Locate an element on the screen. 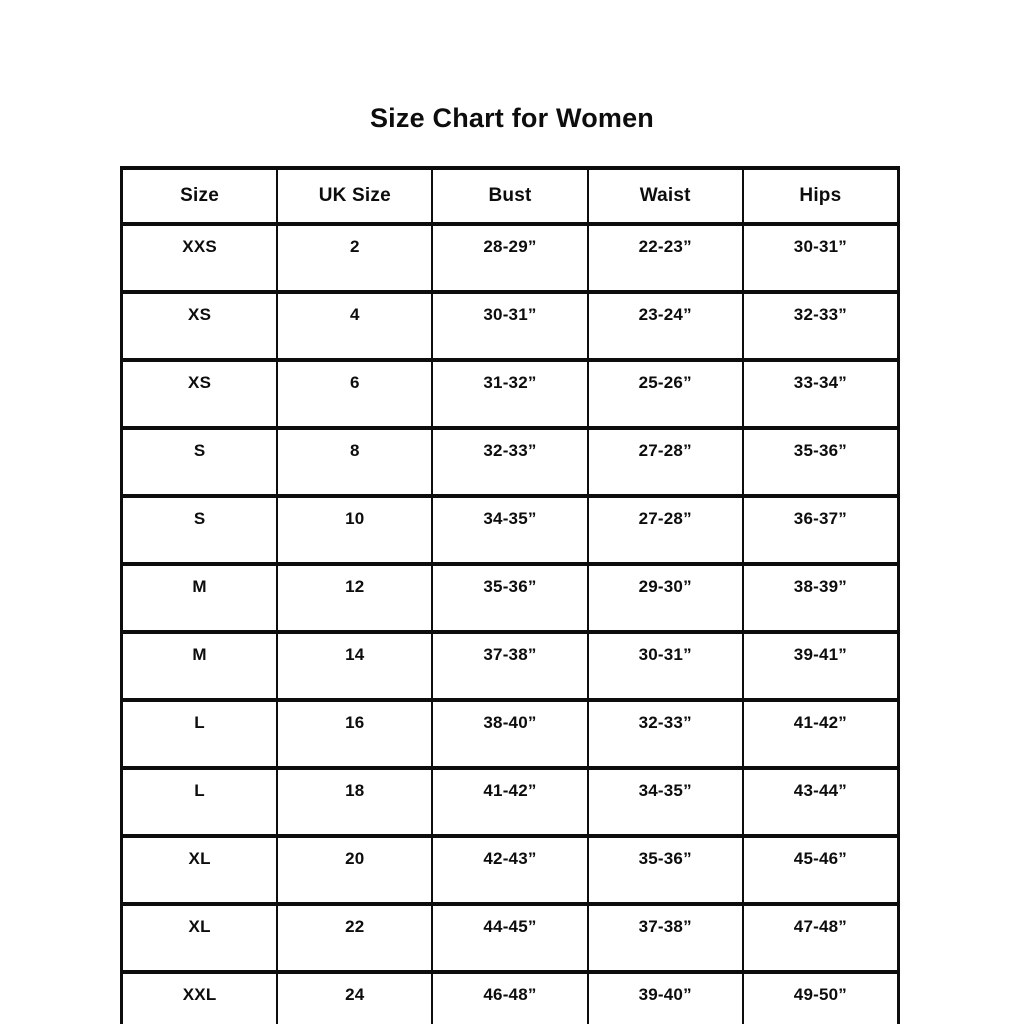  table-header-row: Size UK Size Bust Waist Hips is located at coordinates (510, 196).